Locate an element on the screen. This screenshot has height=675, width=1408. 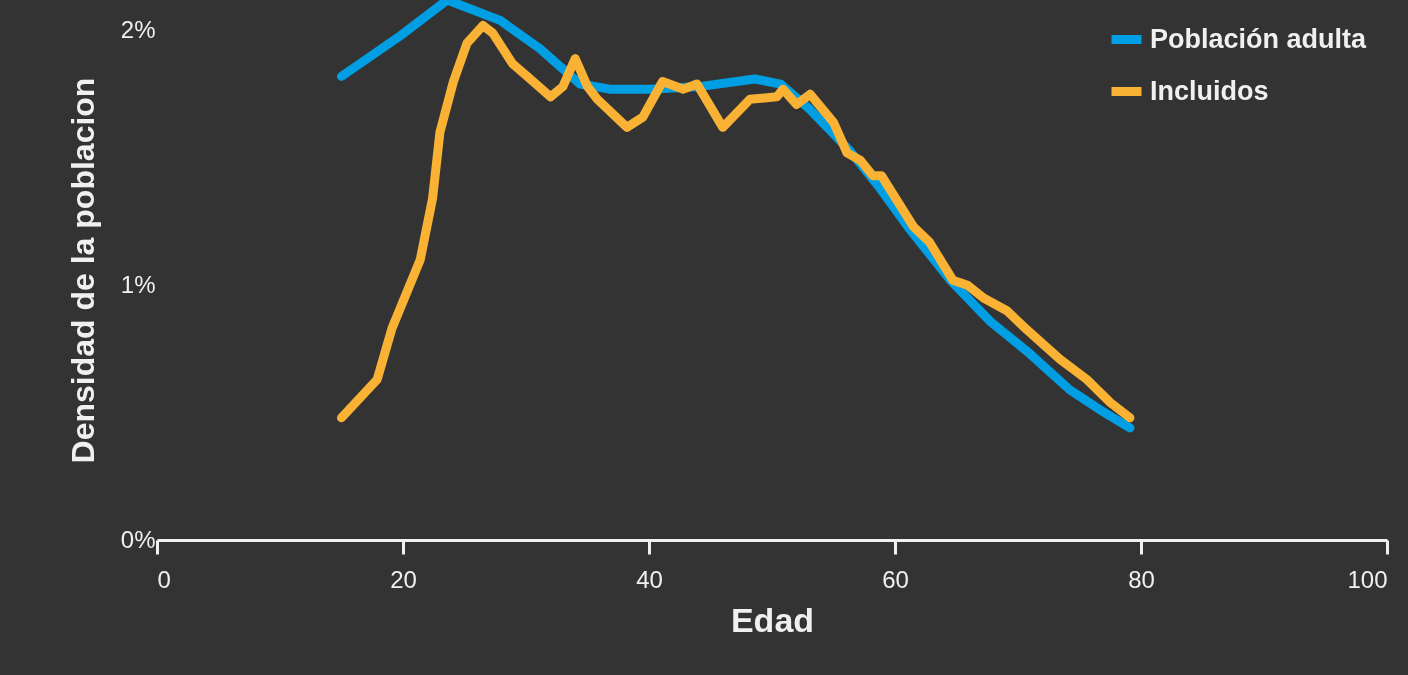
x-tick-label: 20 is located at coordinates (403, 579).